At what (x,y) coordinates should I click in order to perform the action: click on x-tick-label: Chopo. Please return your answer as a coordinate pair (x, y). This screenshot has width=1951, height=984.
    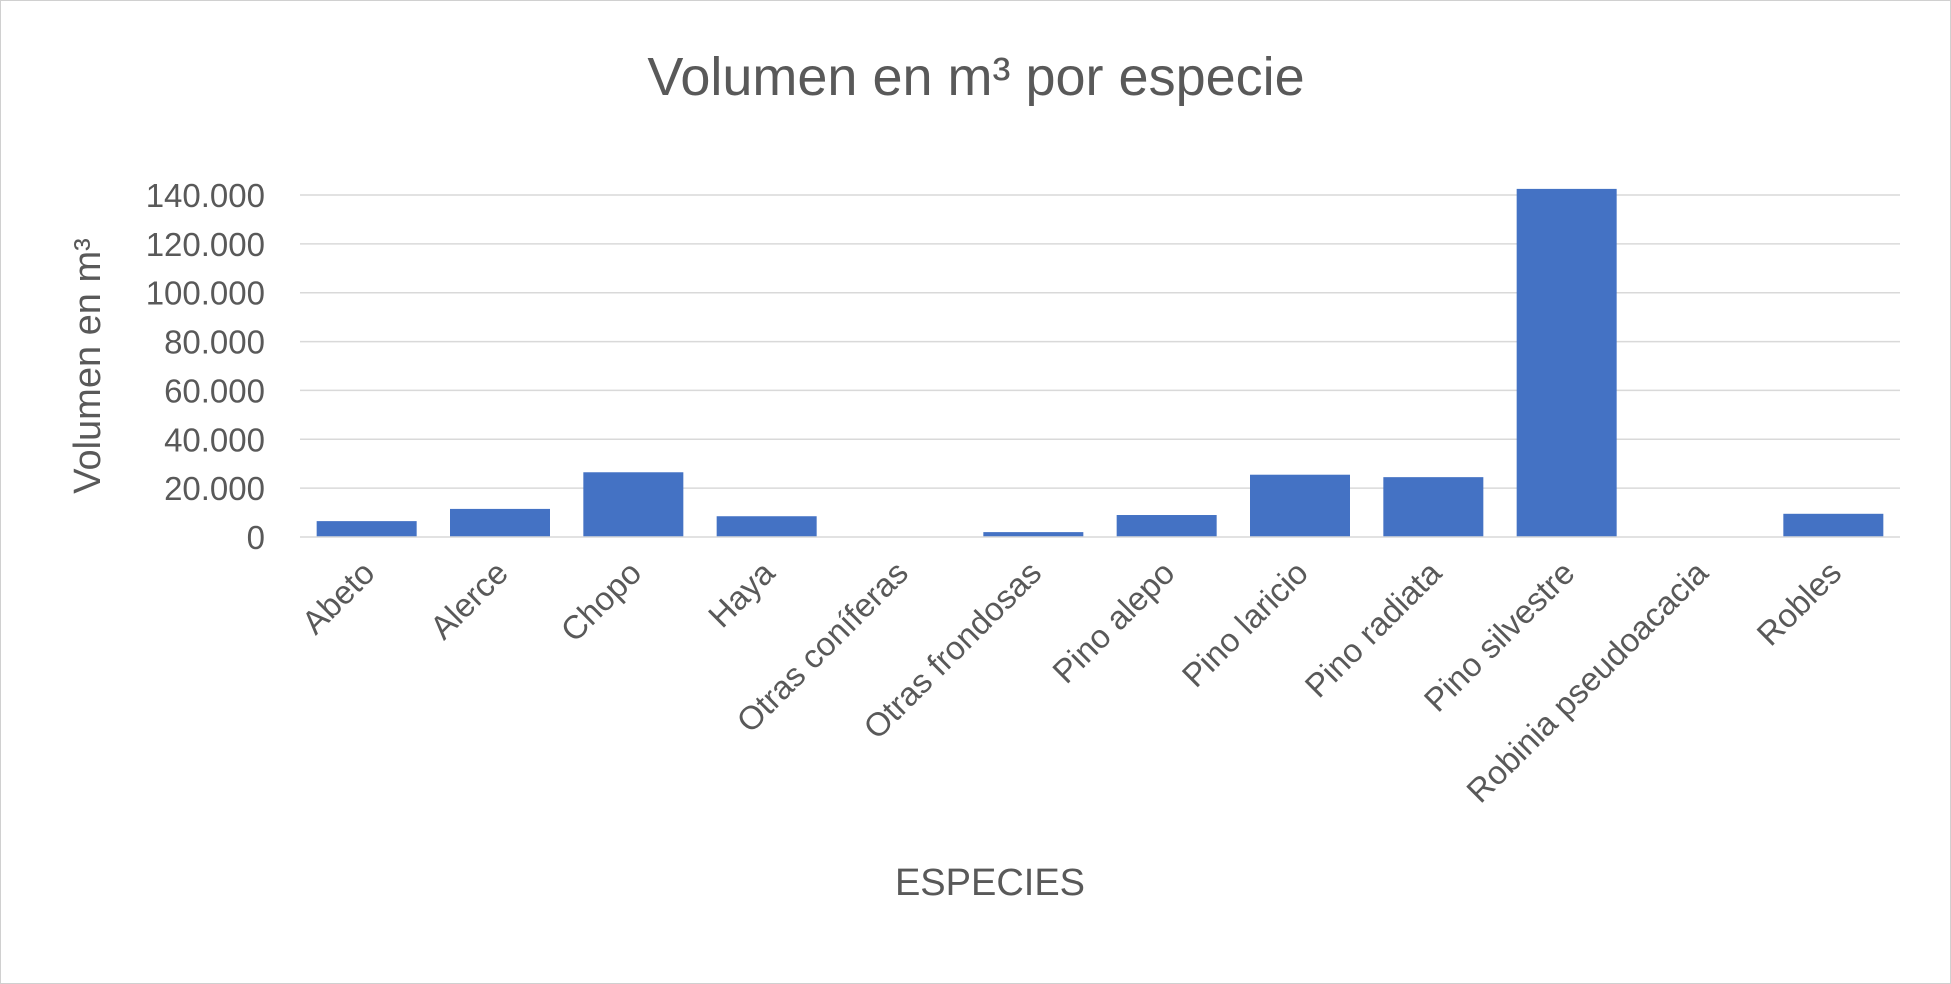
    Looking at the image, I should click on (600, 601).